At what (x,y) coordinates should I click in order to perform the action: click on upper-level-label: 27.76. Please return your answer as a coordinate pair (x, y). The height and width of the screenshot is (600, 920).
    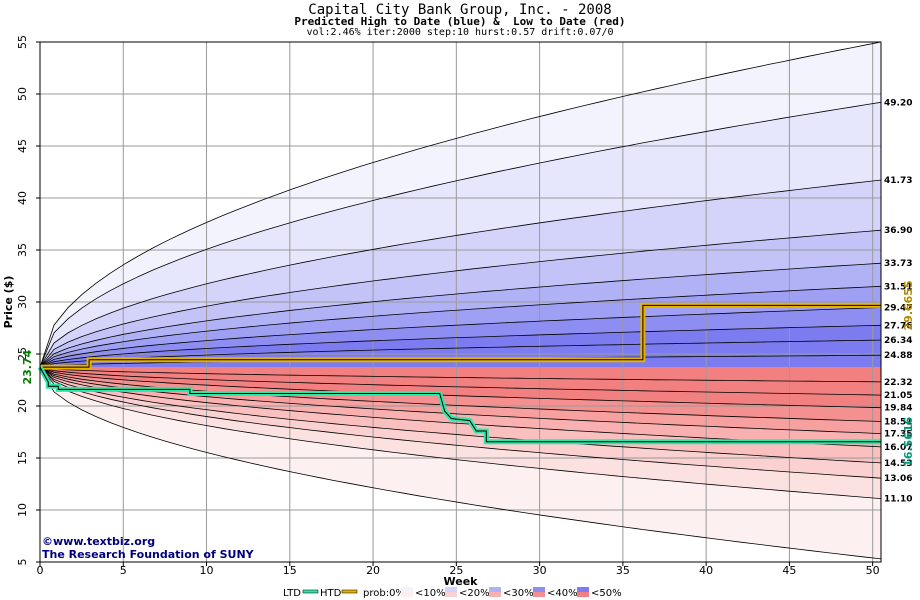
    Looking at the image, I should click on (898, 326).